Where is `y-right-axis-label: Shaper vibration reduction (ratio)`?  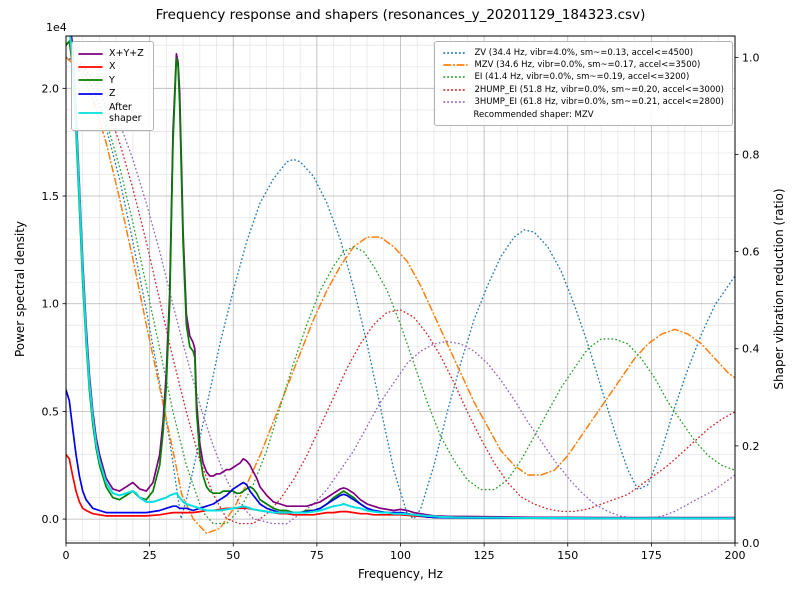
y-right-axis-label: Shaper vibration reduction (ratio) is located at coordinates (779, 289).